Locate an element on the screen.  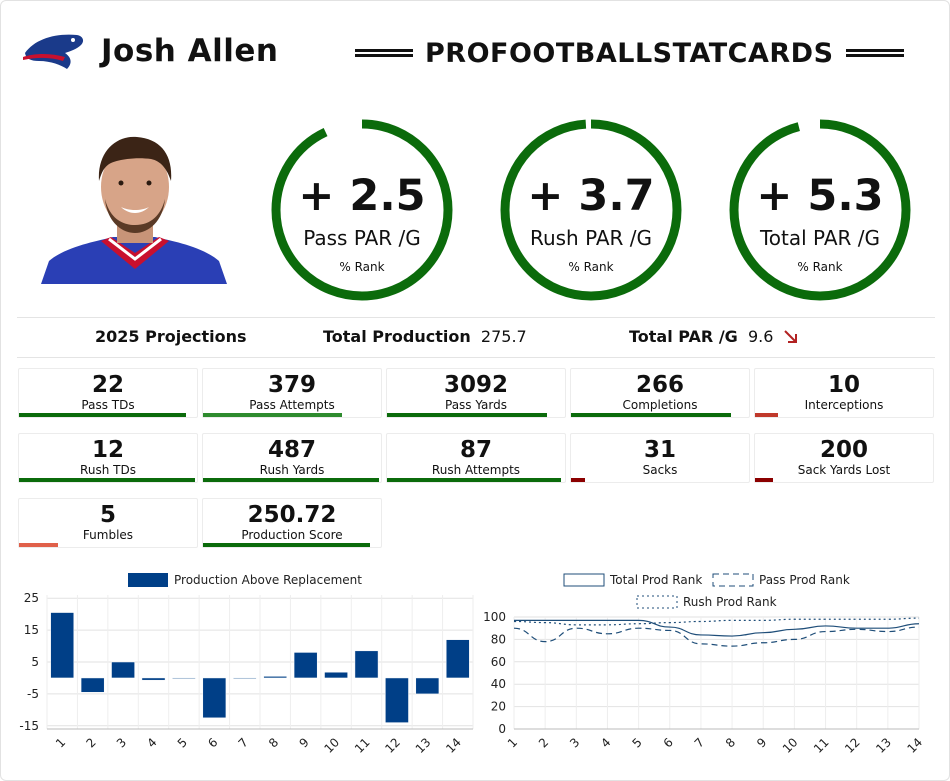
brand-divider-right is located at coordinates (874, 53).